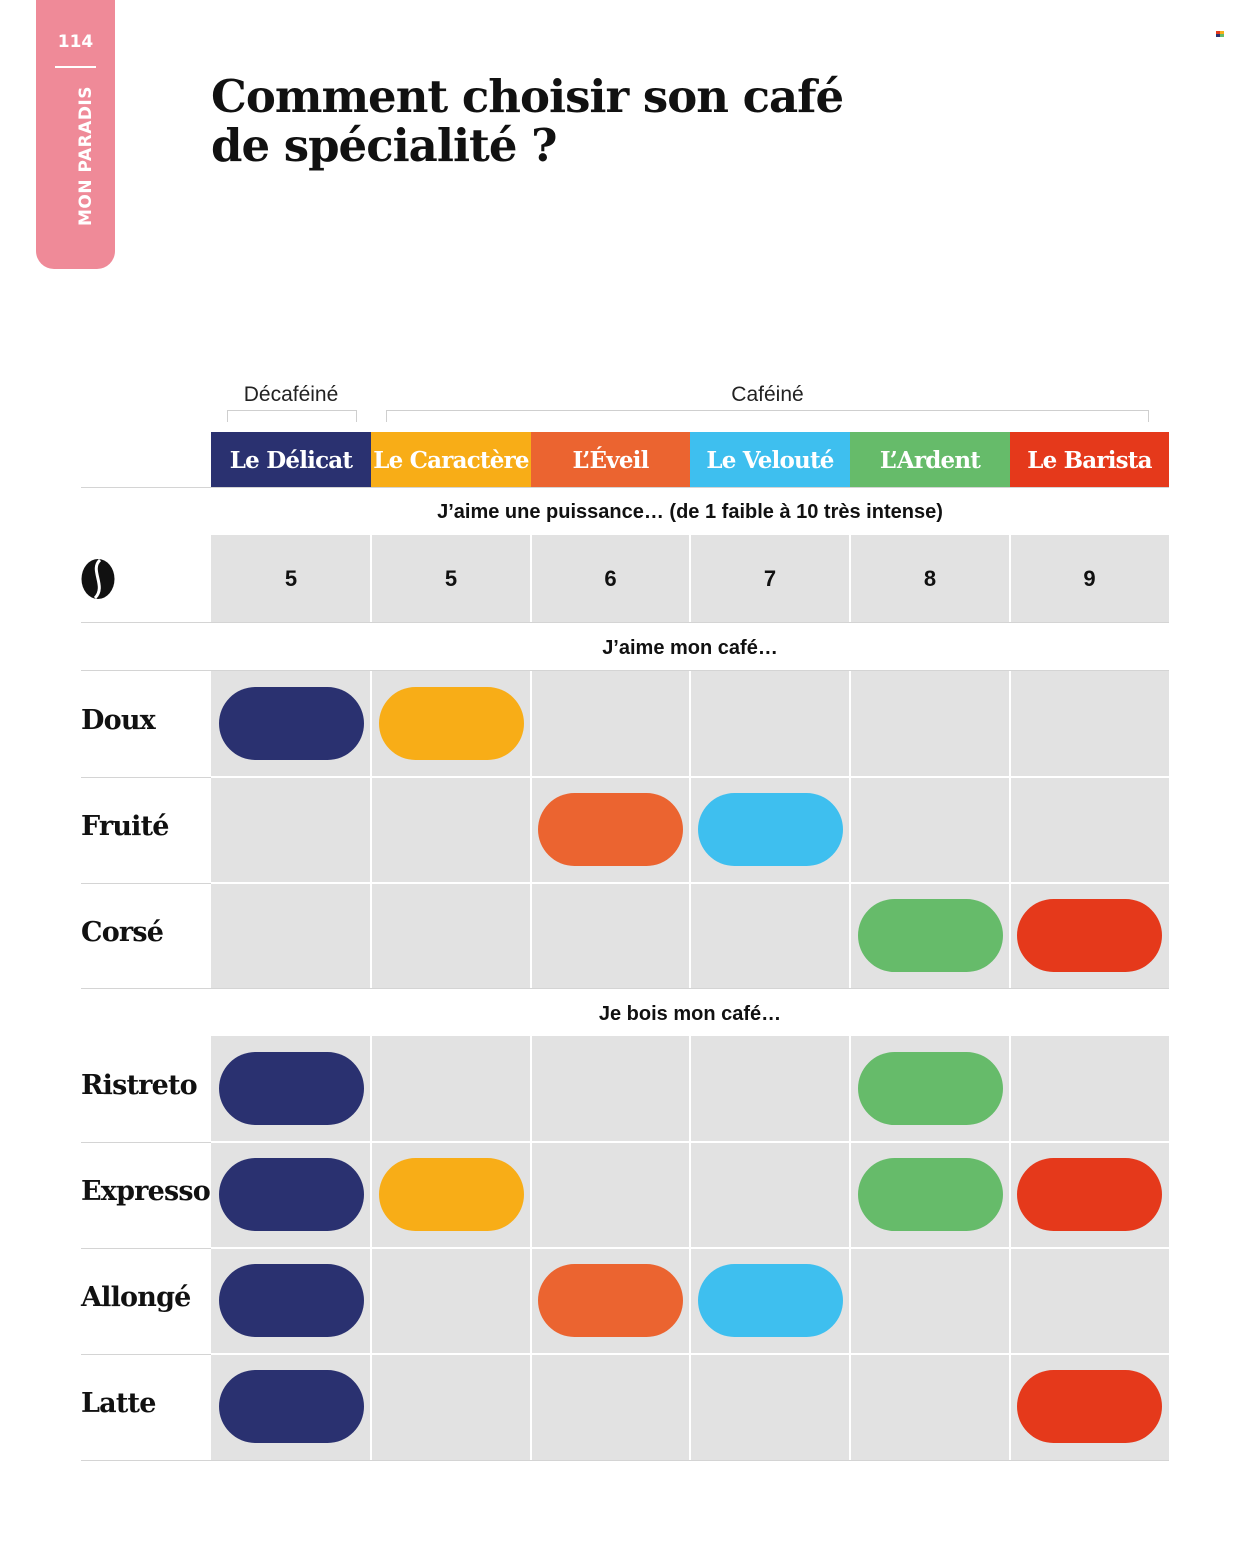 Image resolution: width=1250 pixels, height=1541 pixels. I want to click on coffee-header: L’Éveil, so click(610, 460).